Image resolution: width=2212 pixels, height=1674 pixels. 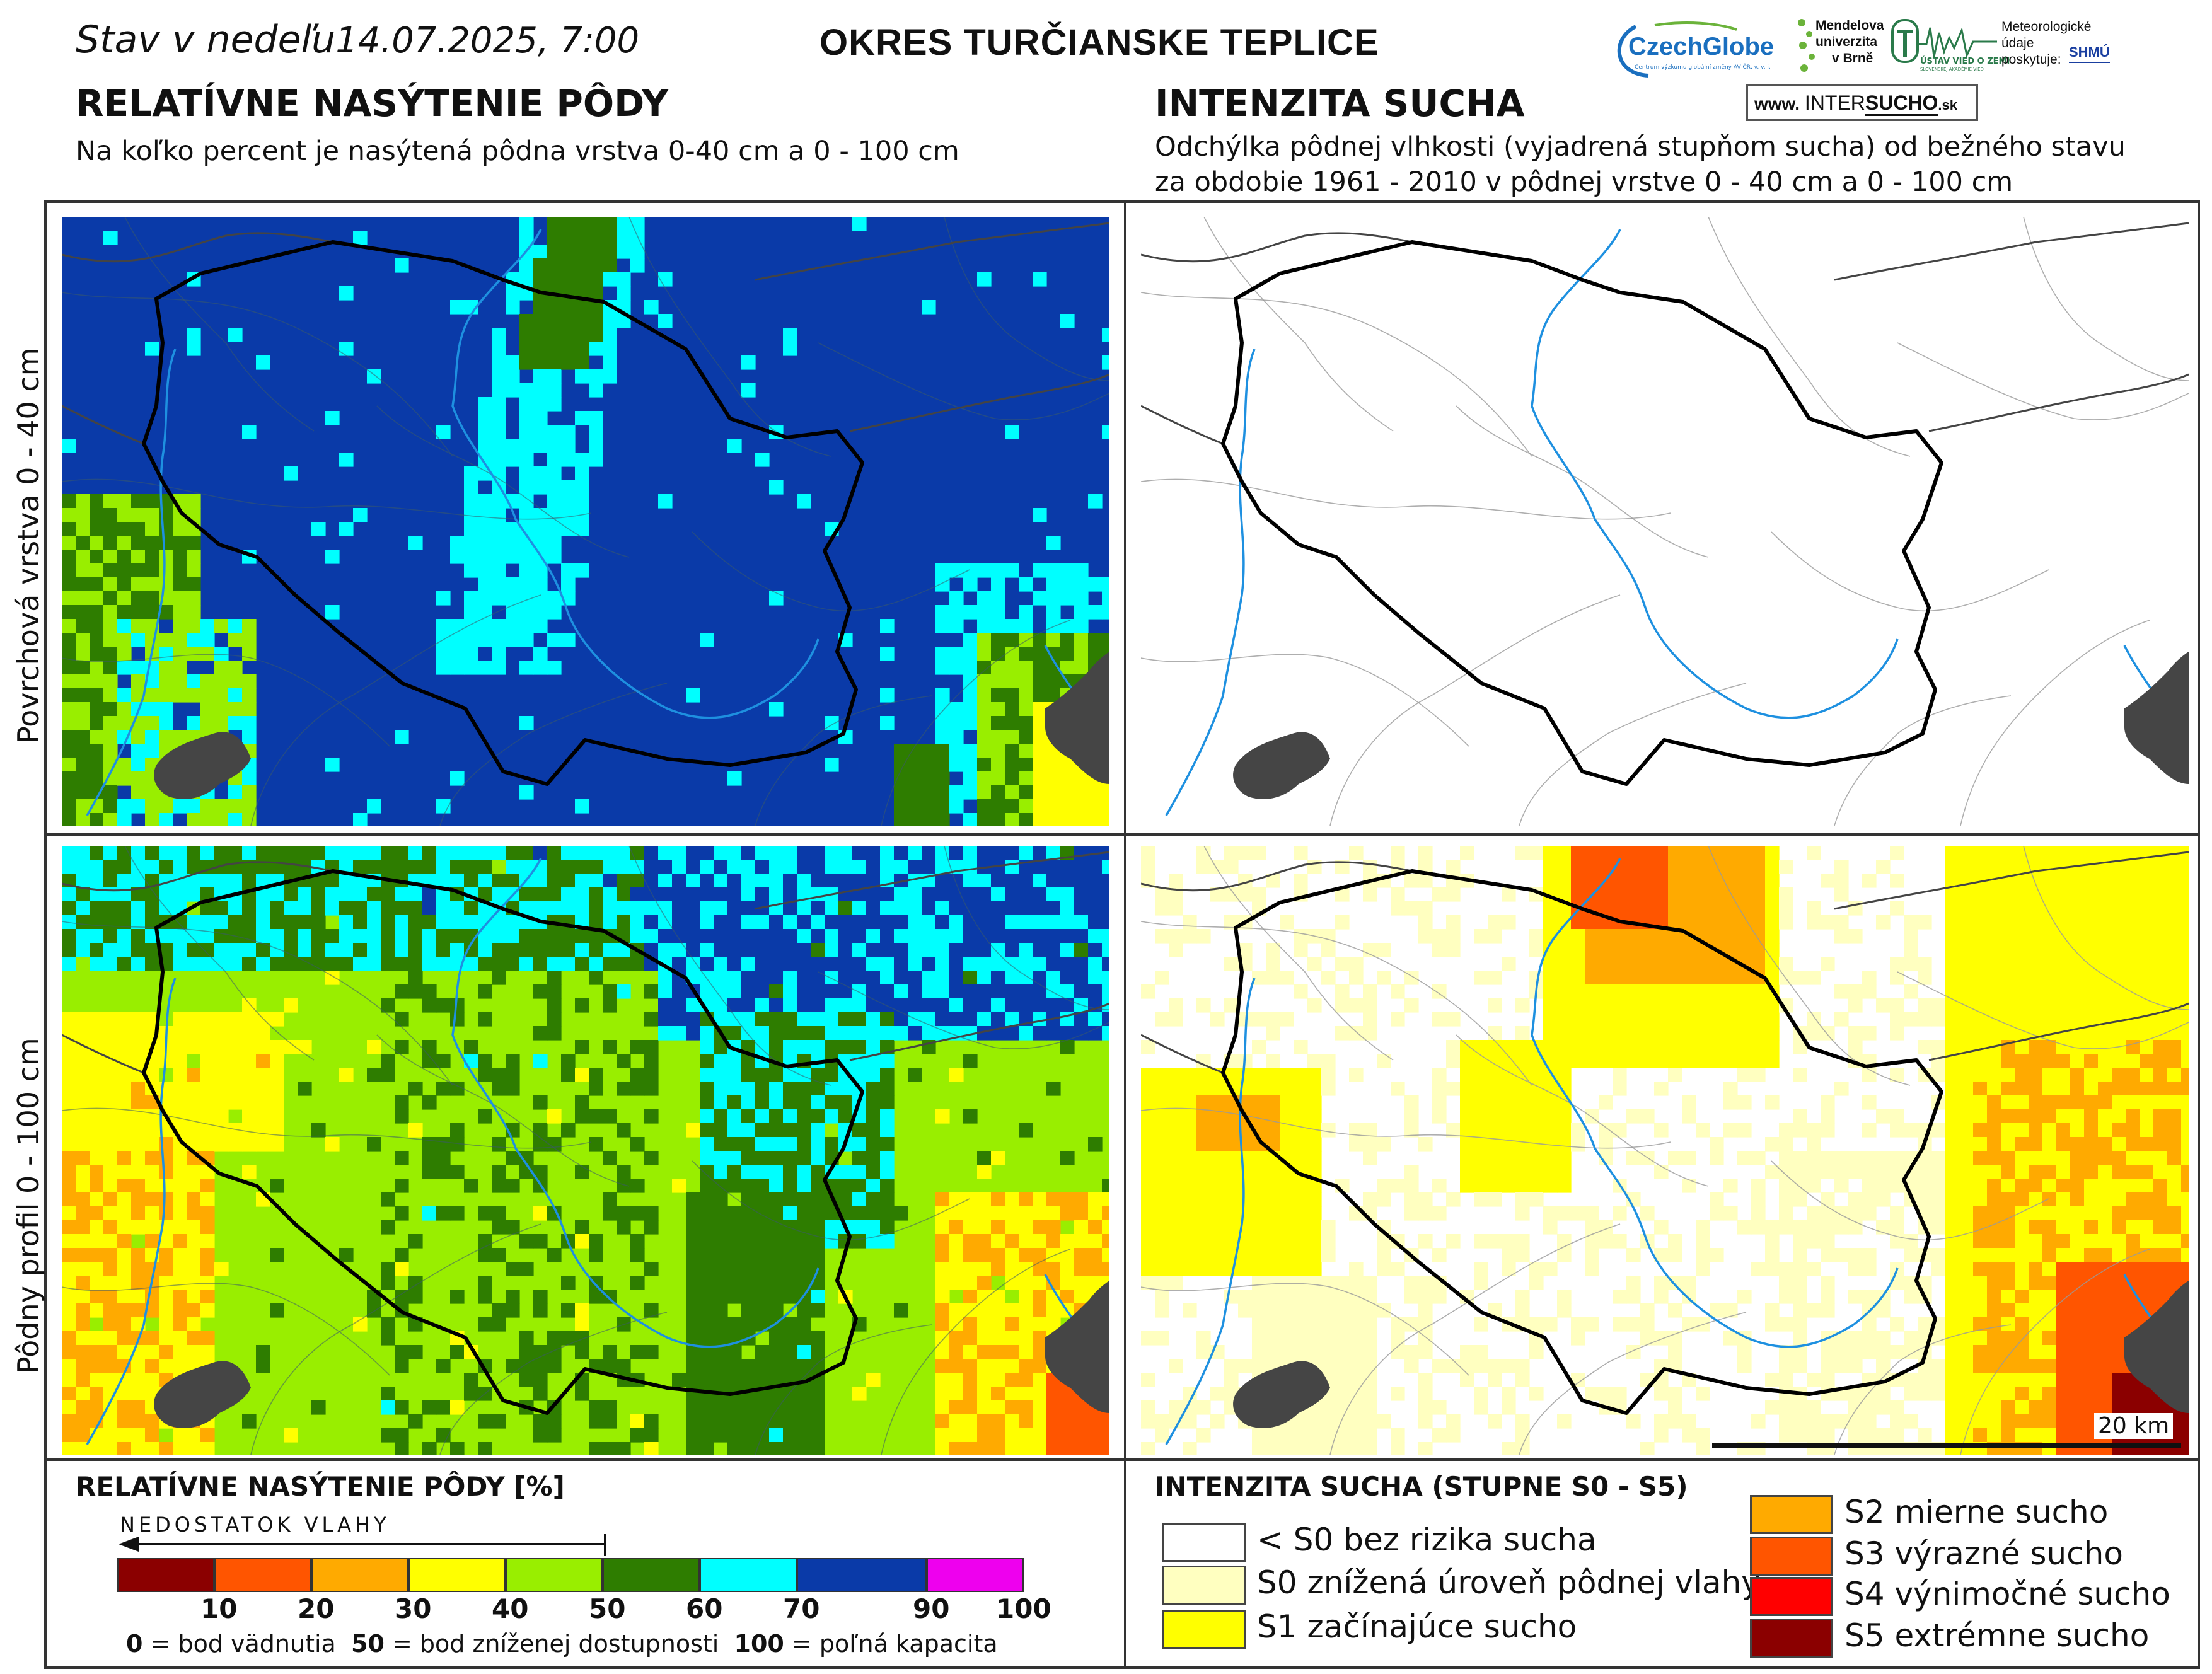 What do you see at coordinates (2031, 59) in the screenshot?
I see `meteo-line-3: poskytuje:` at bounding box center [2031, 59].